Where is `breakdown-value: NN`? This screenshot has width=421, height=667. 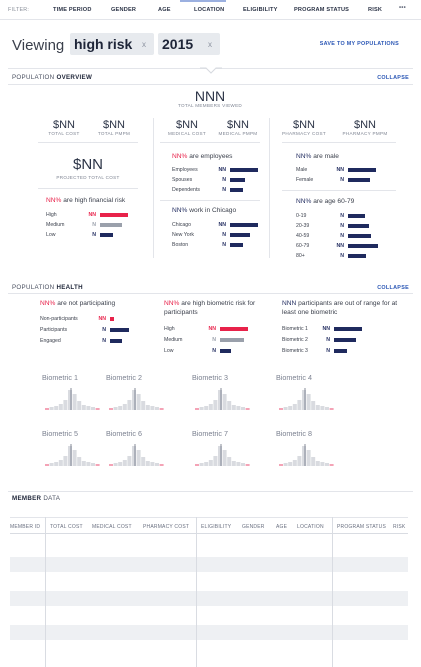
breakdown-value: NN is located at coordinates (324, 329).